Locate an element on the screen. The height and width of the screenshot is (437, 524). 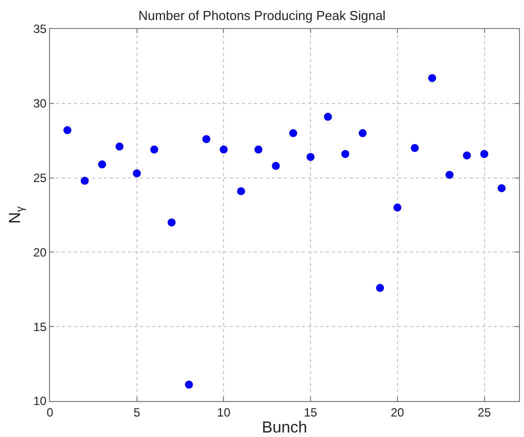
y-tick-label: 10 is located at coordinates (40, 401).